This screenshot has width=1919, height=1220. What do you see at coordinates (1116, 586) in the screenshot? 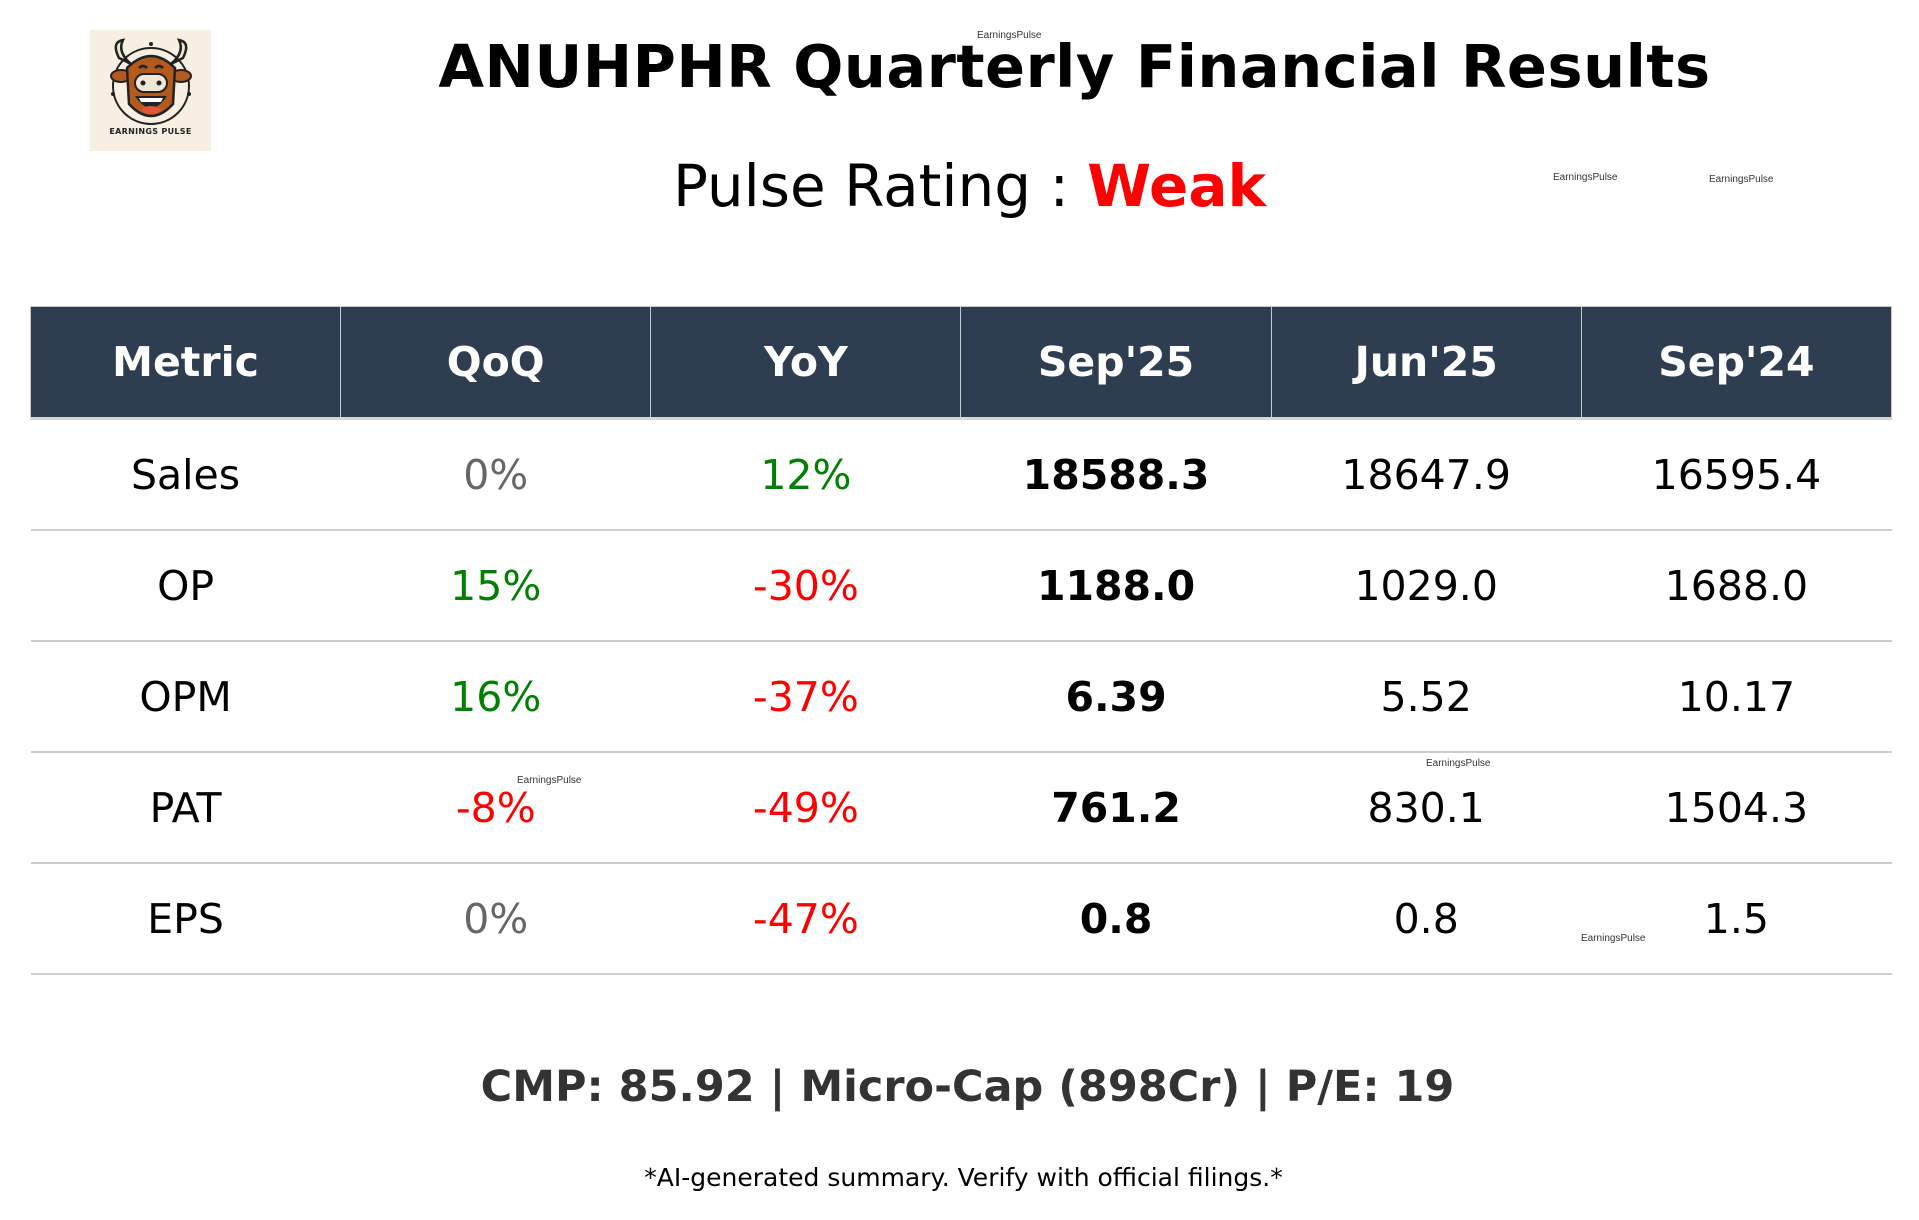
I see `value-sep25: 1188.0` at bounding box center [1116, 586].